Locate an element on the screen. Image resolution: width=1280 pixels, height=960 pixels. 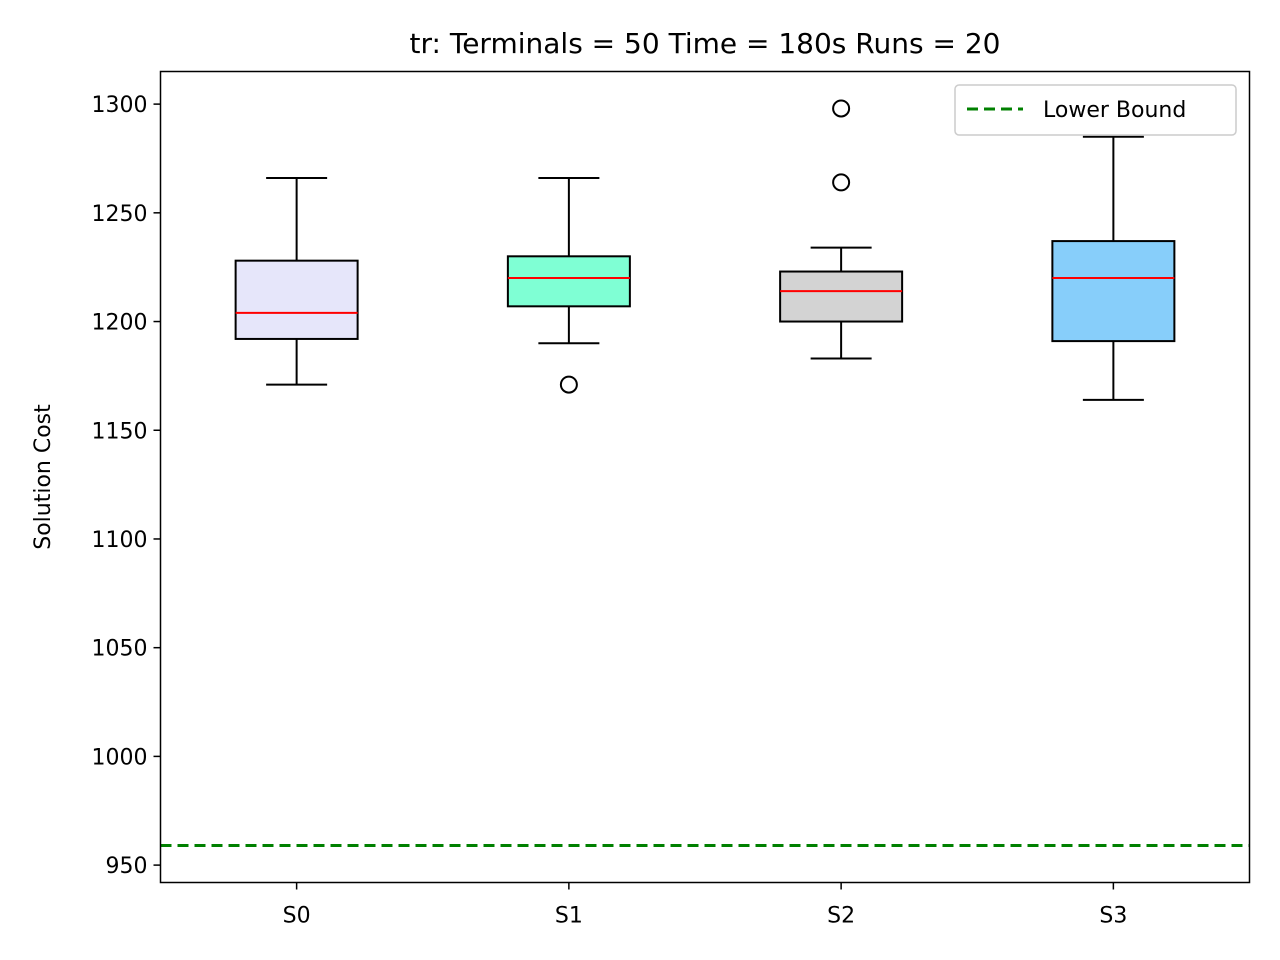
legend: Lower Bound is located at coordinates (1095, 110).